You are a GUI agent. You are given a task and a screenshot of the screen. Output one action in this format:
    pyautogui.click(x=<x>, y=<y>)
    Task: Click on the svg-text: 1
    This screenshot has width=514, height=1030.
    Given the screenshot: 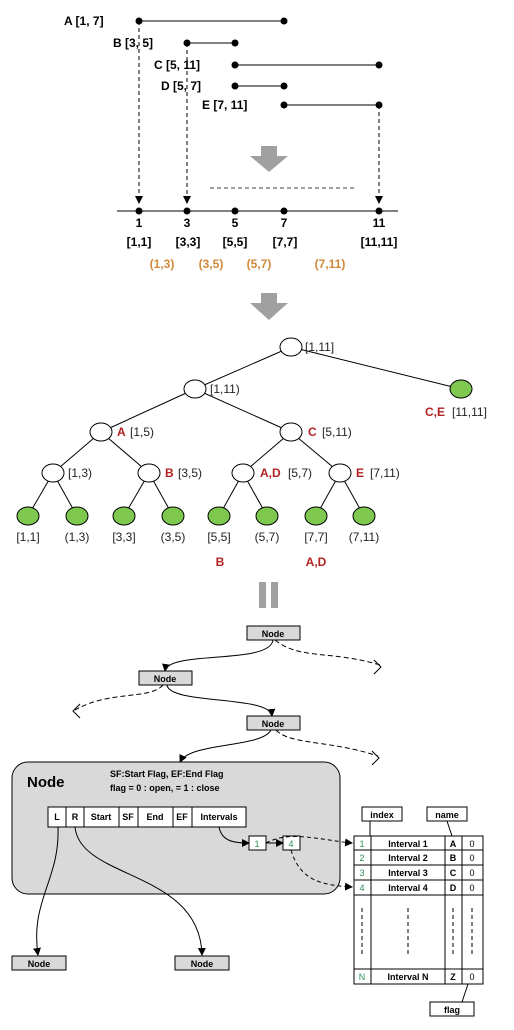 What is the action you would take?
    pyautogui.click(x=256, y=844)
    